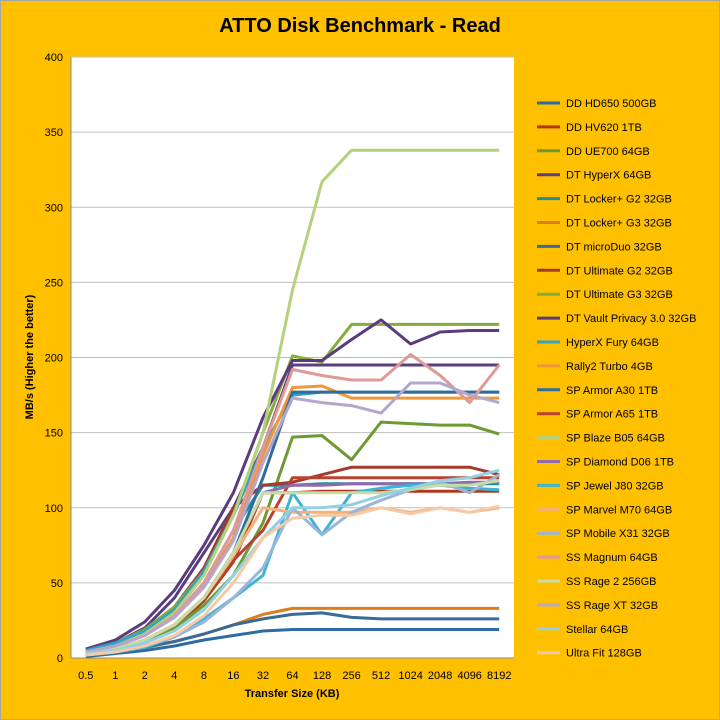 The height and width of the screenshot is (720, 720). I want to click on y-tick-label: 350, so click(54, 133).